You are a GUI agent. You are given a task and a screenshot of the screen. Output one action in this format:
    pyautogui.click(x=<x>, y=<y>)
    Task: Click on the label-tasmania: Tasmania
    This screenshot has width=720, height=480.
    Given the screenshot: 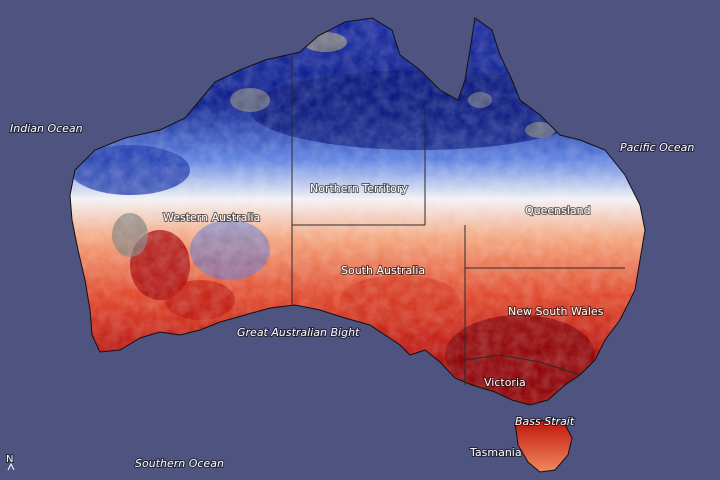 What is the action you would take?
    pyautogui.click(x=495, y=452)
    